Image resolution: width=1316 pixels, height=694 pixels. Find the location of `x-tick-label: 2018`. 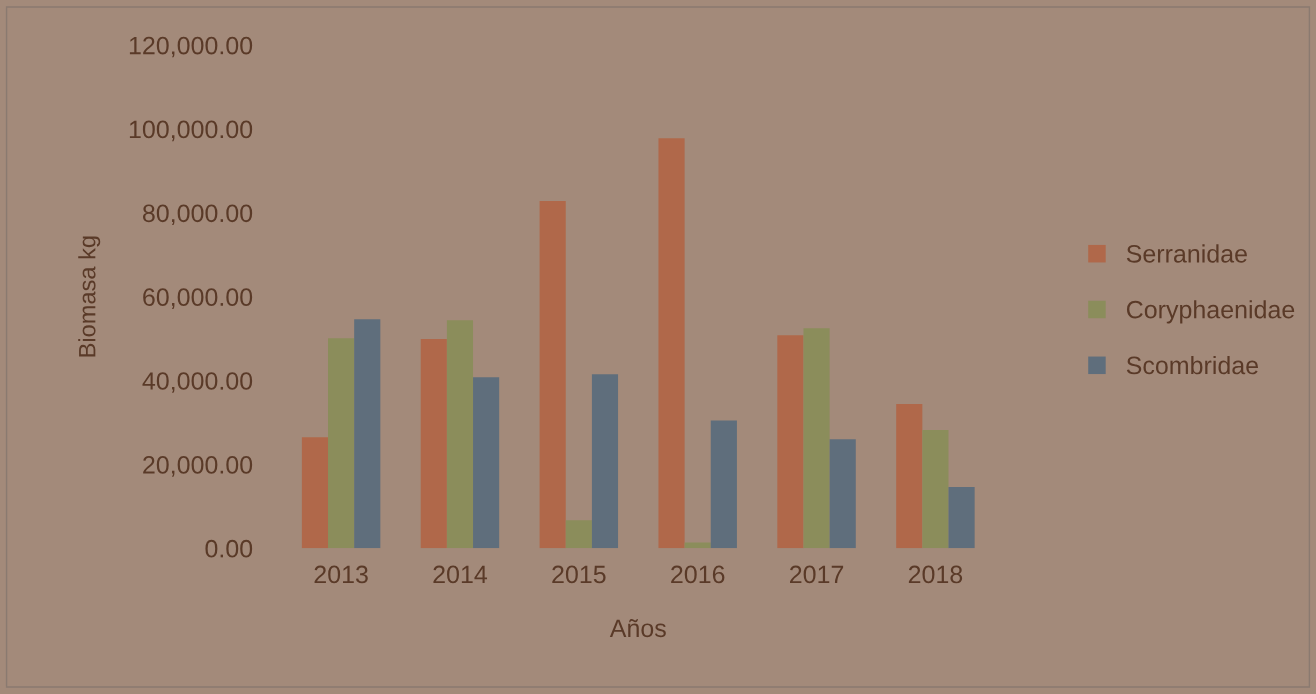

x-tick-label: 2018 is located at coordinates (935, 574).